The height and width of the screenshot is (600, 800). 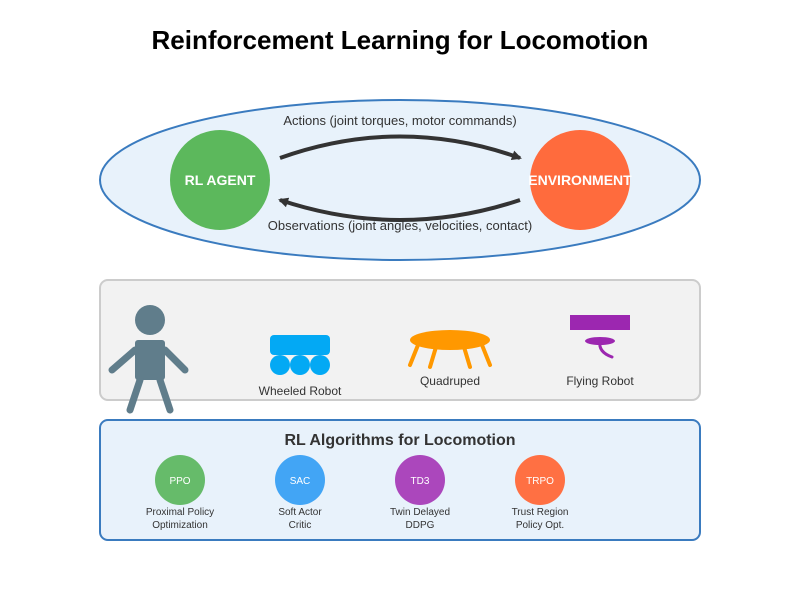 I want to click on td3-desc-line1: Twin Delayed, so click(x=420, y=512).